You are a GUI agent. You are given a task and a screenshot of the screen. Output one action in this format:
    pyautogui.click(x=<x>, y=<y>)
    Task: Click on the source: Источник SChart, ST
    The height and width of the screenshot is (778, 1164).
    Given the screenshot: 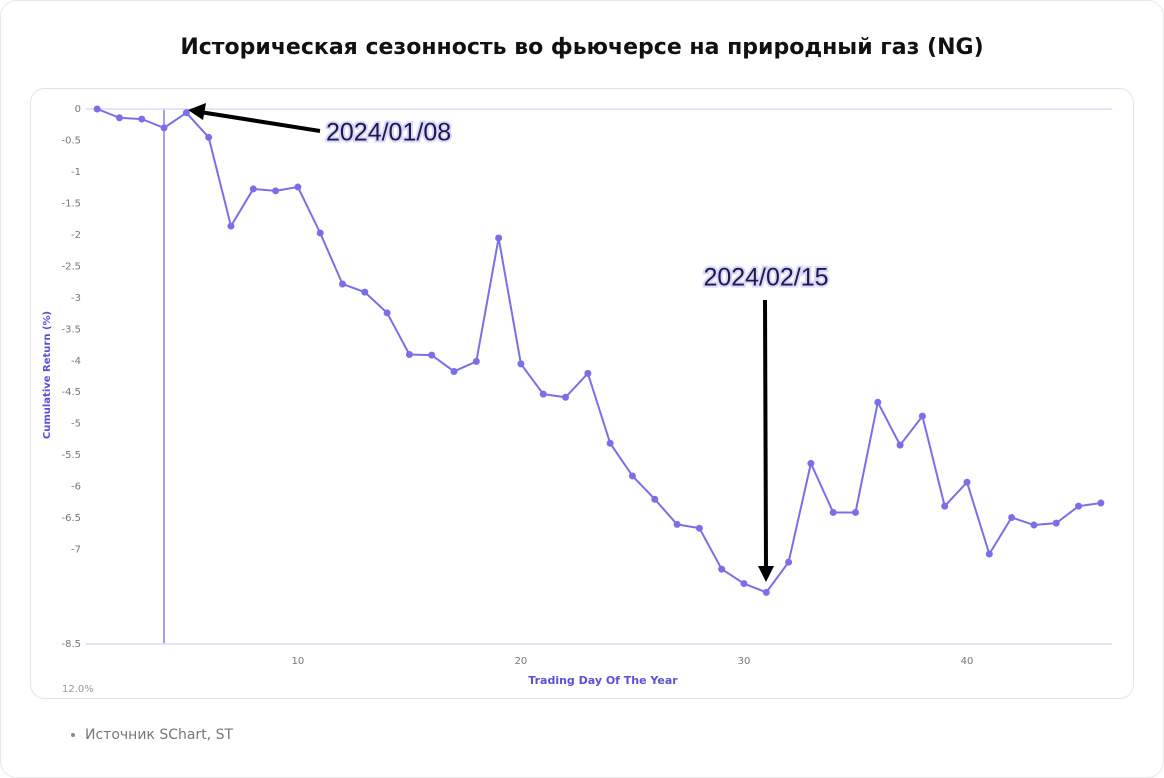 What is the action you would take?
    pyautogui.click(x=159, y=735)
    